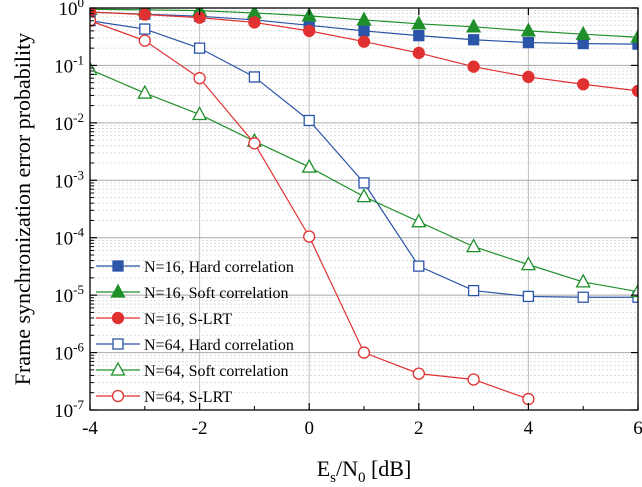 This screenshot has height=487, width=642. I want to click on y-tick-label: 100, so click(72, 10).